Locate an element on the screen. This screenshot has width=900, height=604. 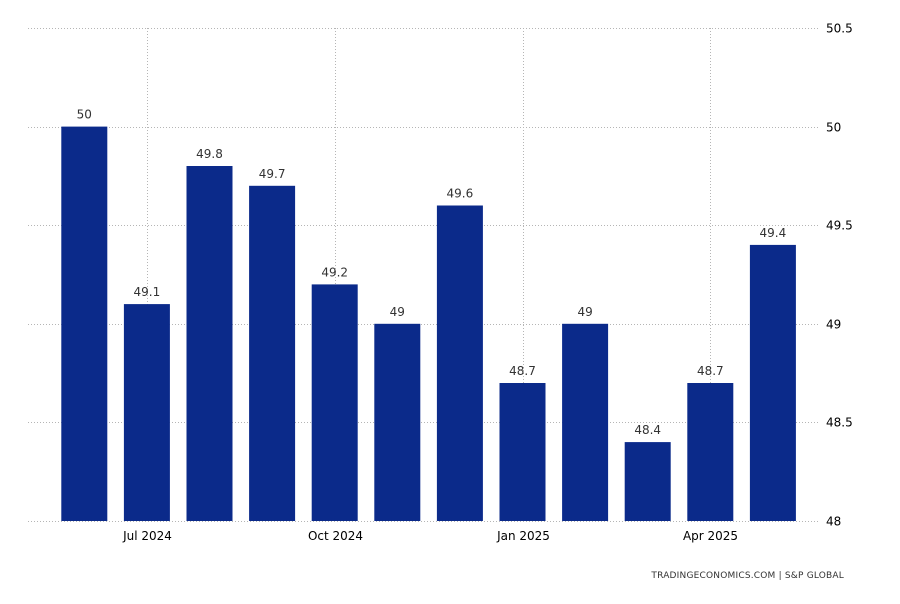
y-axis: 48 48.5 49 49.5 50 50.5 is located at coordinates (839, 275).